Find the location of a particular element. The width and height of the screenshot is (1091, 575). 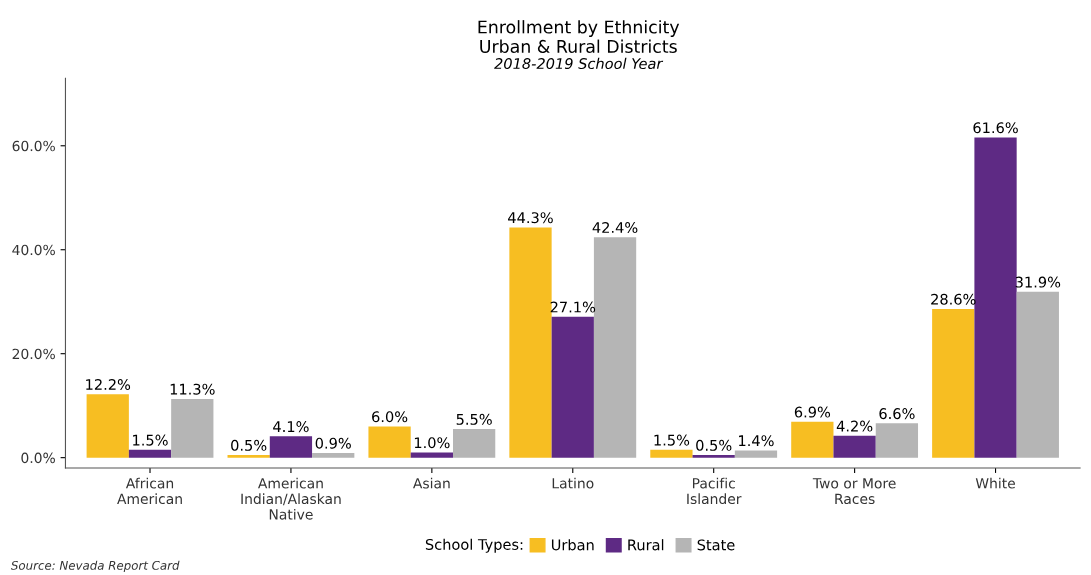

legend-label: Rural is located at coordinates (646, 545).